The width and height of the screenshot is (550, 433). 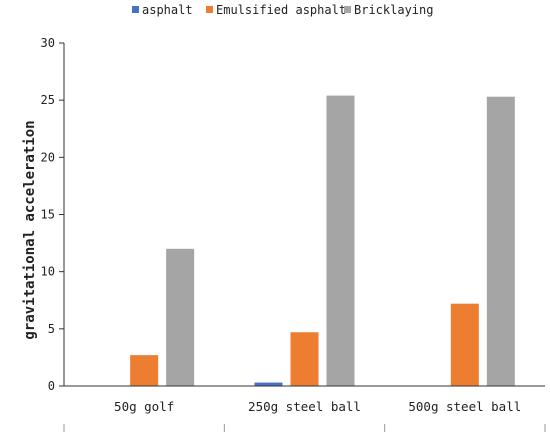 I want to click on y-tick-label: 10, so click(x=48, y=272).